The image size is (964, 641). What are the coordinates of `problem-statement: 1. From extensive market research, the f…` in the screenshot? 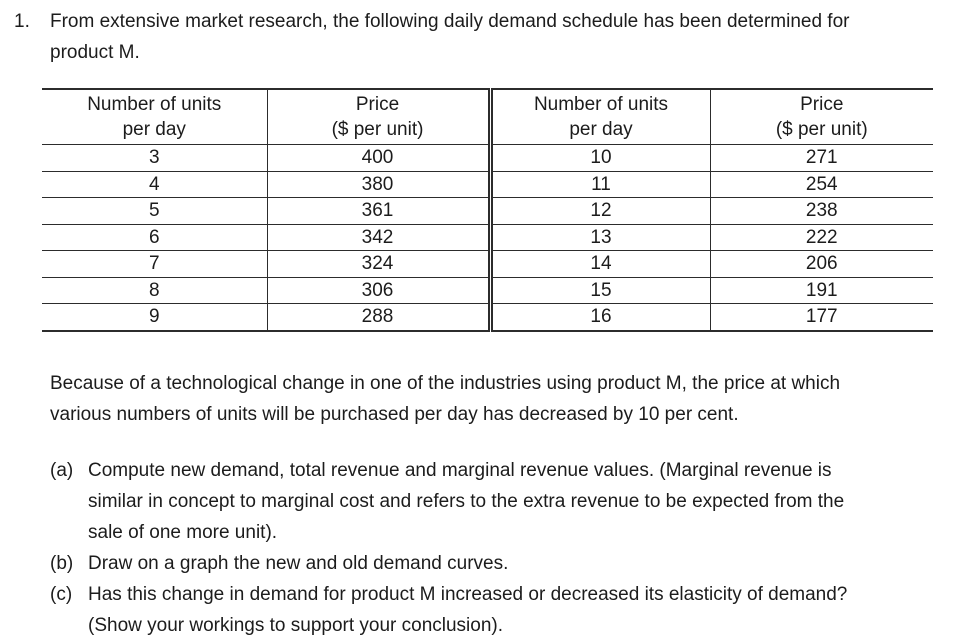 It's located at (489, 37).